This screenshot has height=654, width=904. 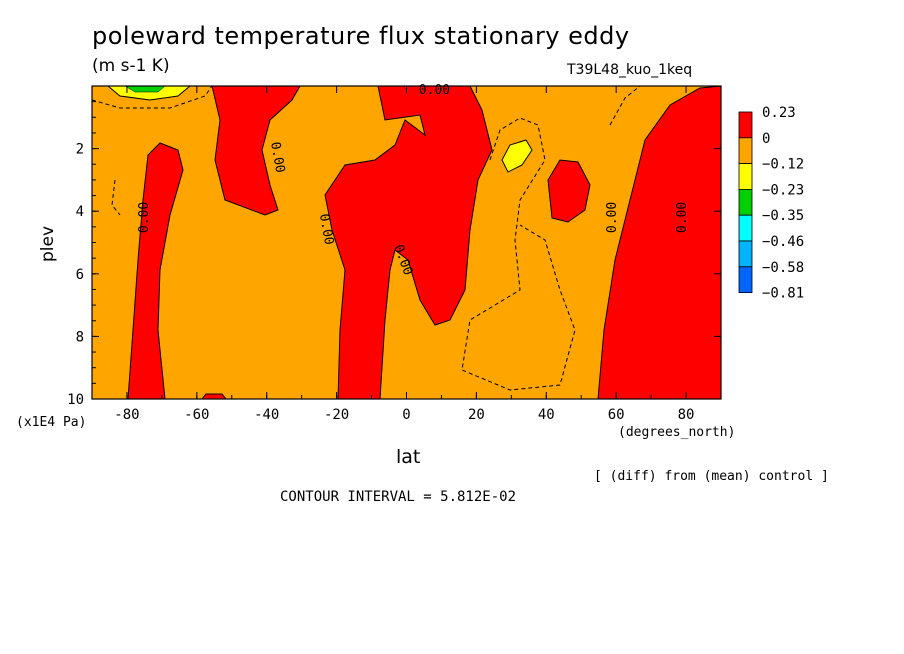 What do you see at coordinates (476, 415) in the screenshot?
I see `x-tick-label: 20` at bounding box center [476, 415].